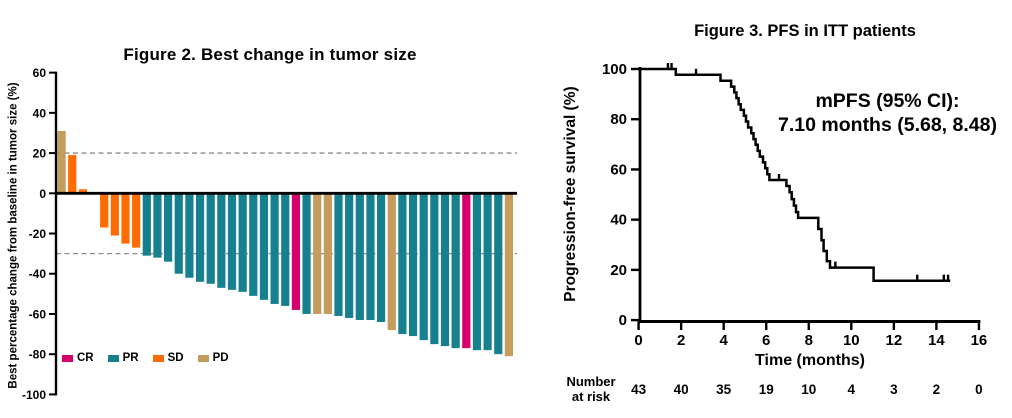 The width and height of the screenshot is (1012, 418). What do you see at coordinates (434, 269) in the screenshot?
I see `waterfall-bar-36-PR` at bounding box center [434, 269].